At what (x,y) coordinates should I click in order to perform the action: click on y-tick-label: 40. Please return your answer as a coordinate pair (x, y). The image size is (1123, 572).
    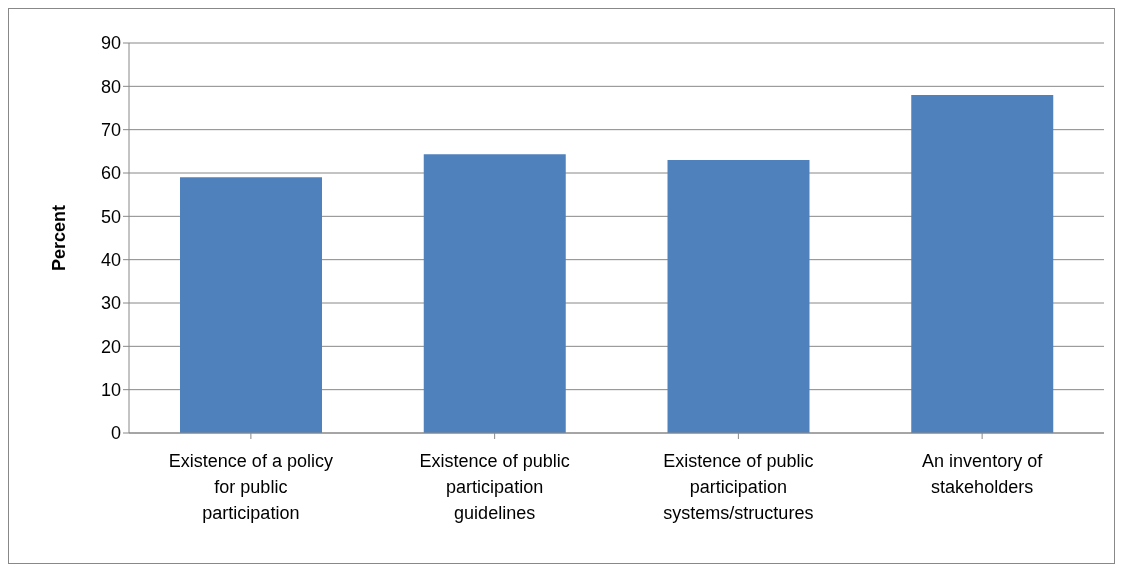
    Looking at the image, I should click on (110, 260).